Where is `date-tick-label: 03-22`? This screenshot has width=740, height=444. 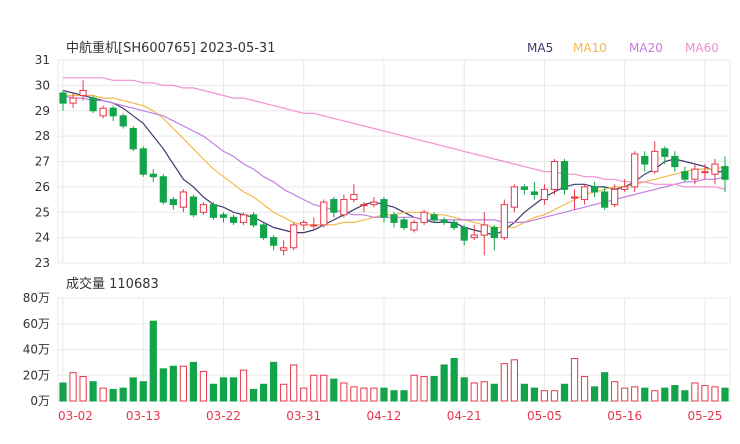 date-tick-label: 03-22 is located at coordinates (223, 416).